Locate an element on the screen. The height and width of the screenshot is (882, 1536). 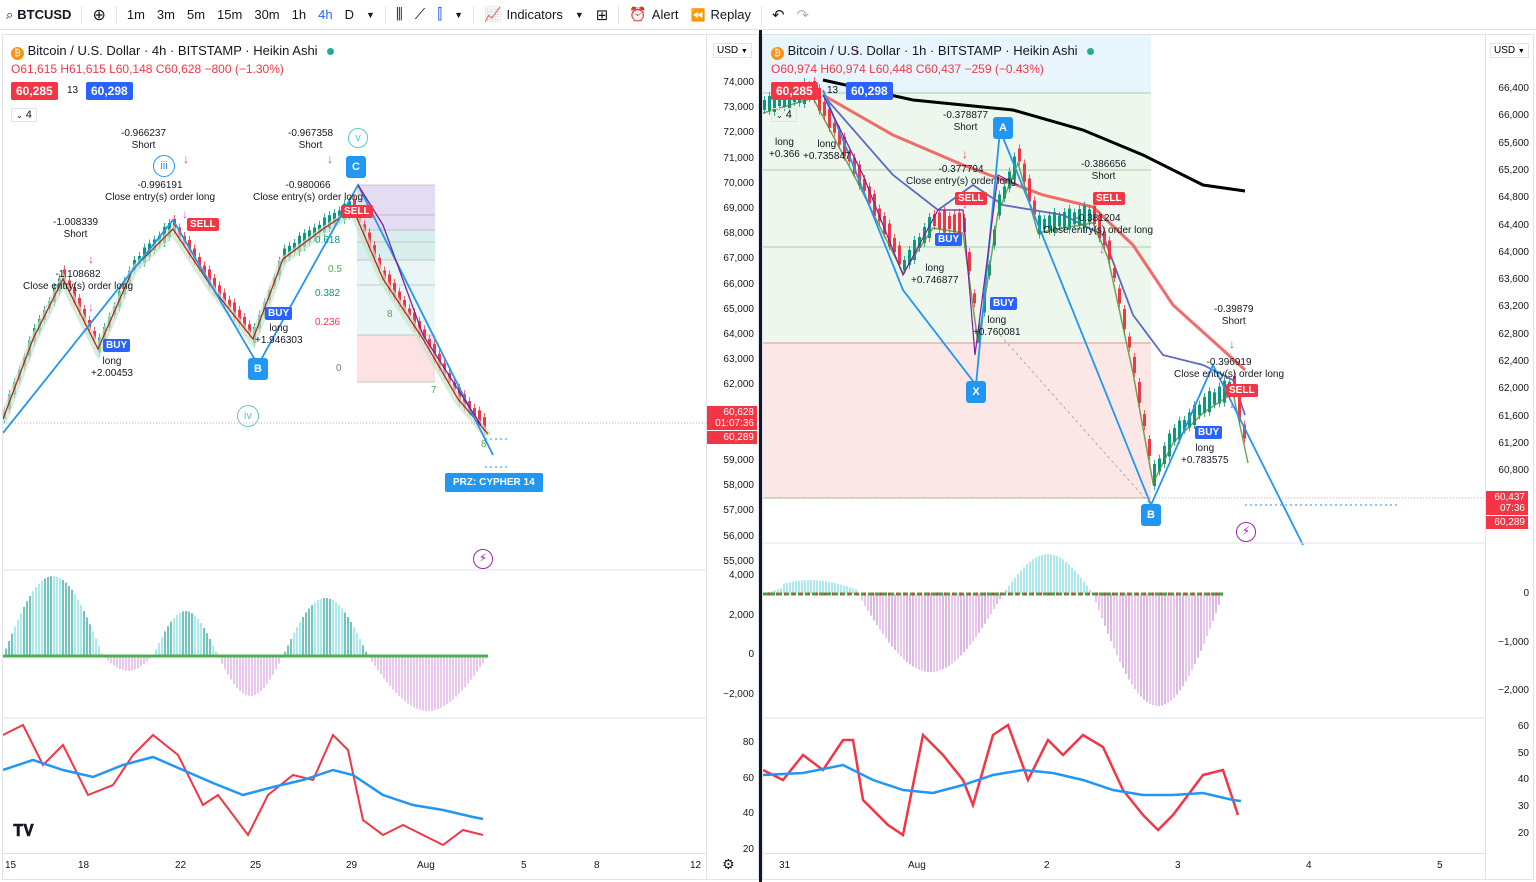
redo-button: ↷ is located at coordinates (803, 15).